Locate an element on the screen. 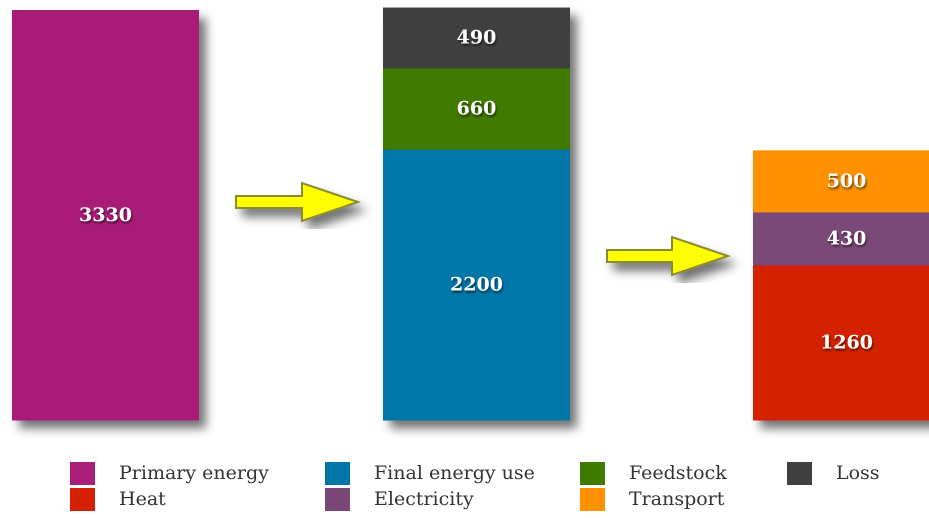  legend-item-primary-energy: Primary energy is located at coordinates (169, 473).